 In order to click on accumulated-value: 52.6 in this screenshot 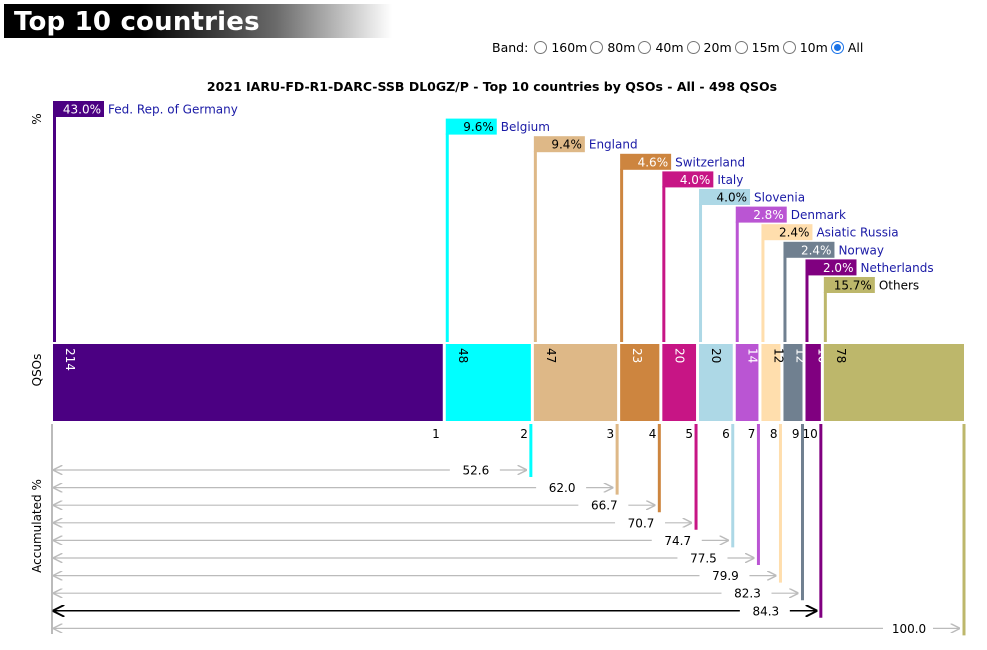, I will do `click(476, 471)`.